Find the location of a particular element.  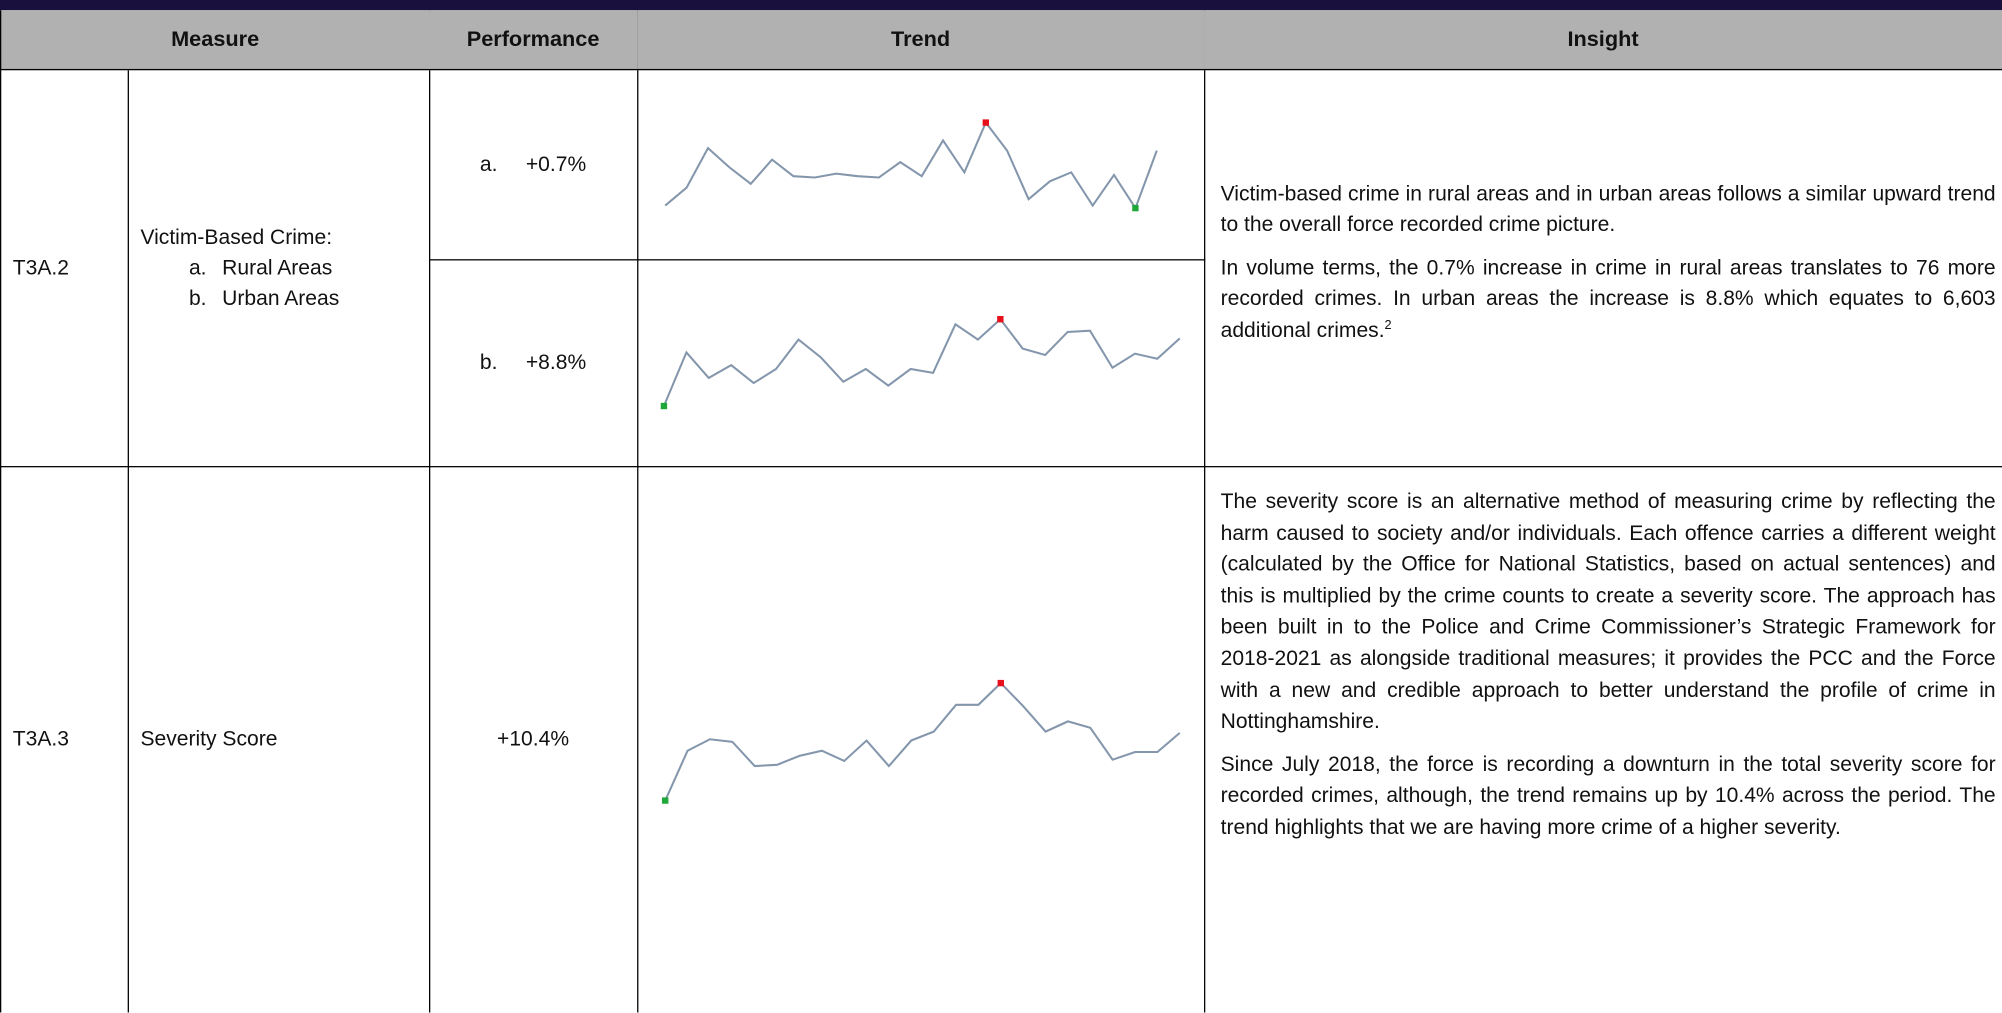

performance-cell: b. +8.8% is located at coordinates (534, 363).